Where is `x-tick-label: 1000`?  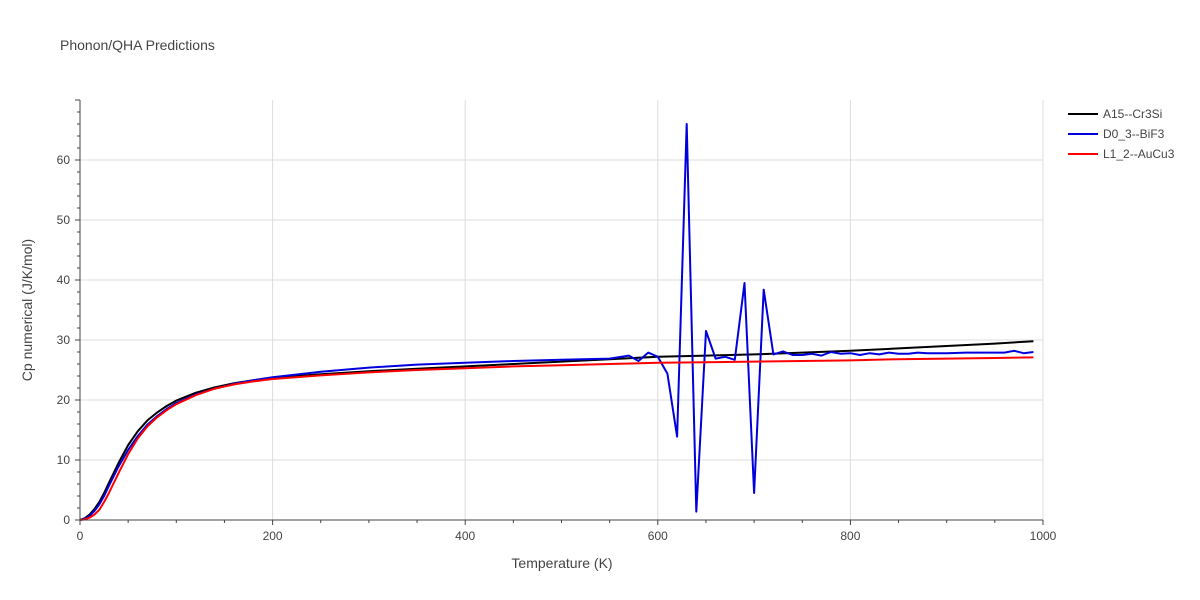
x-tick-label: 1000 is located at coordinates (1043, 536).